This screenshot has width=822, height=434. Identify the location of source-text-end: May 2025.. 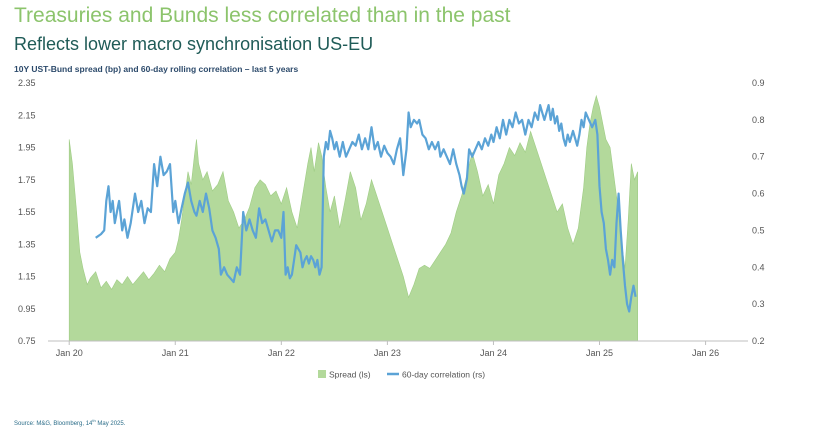
(110, 424).